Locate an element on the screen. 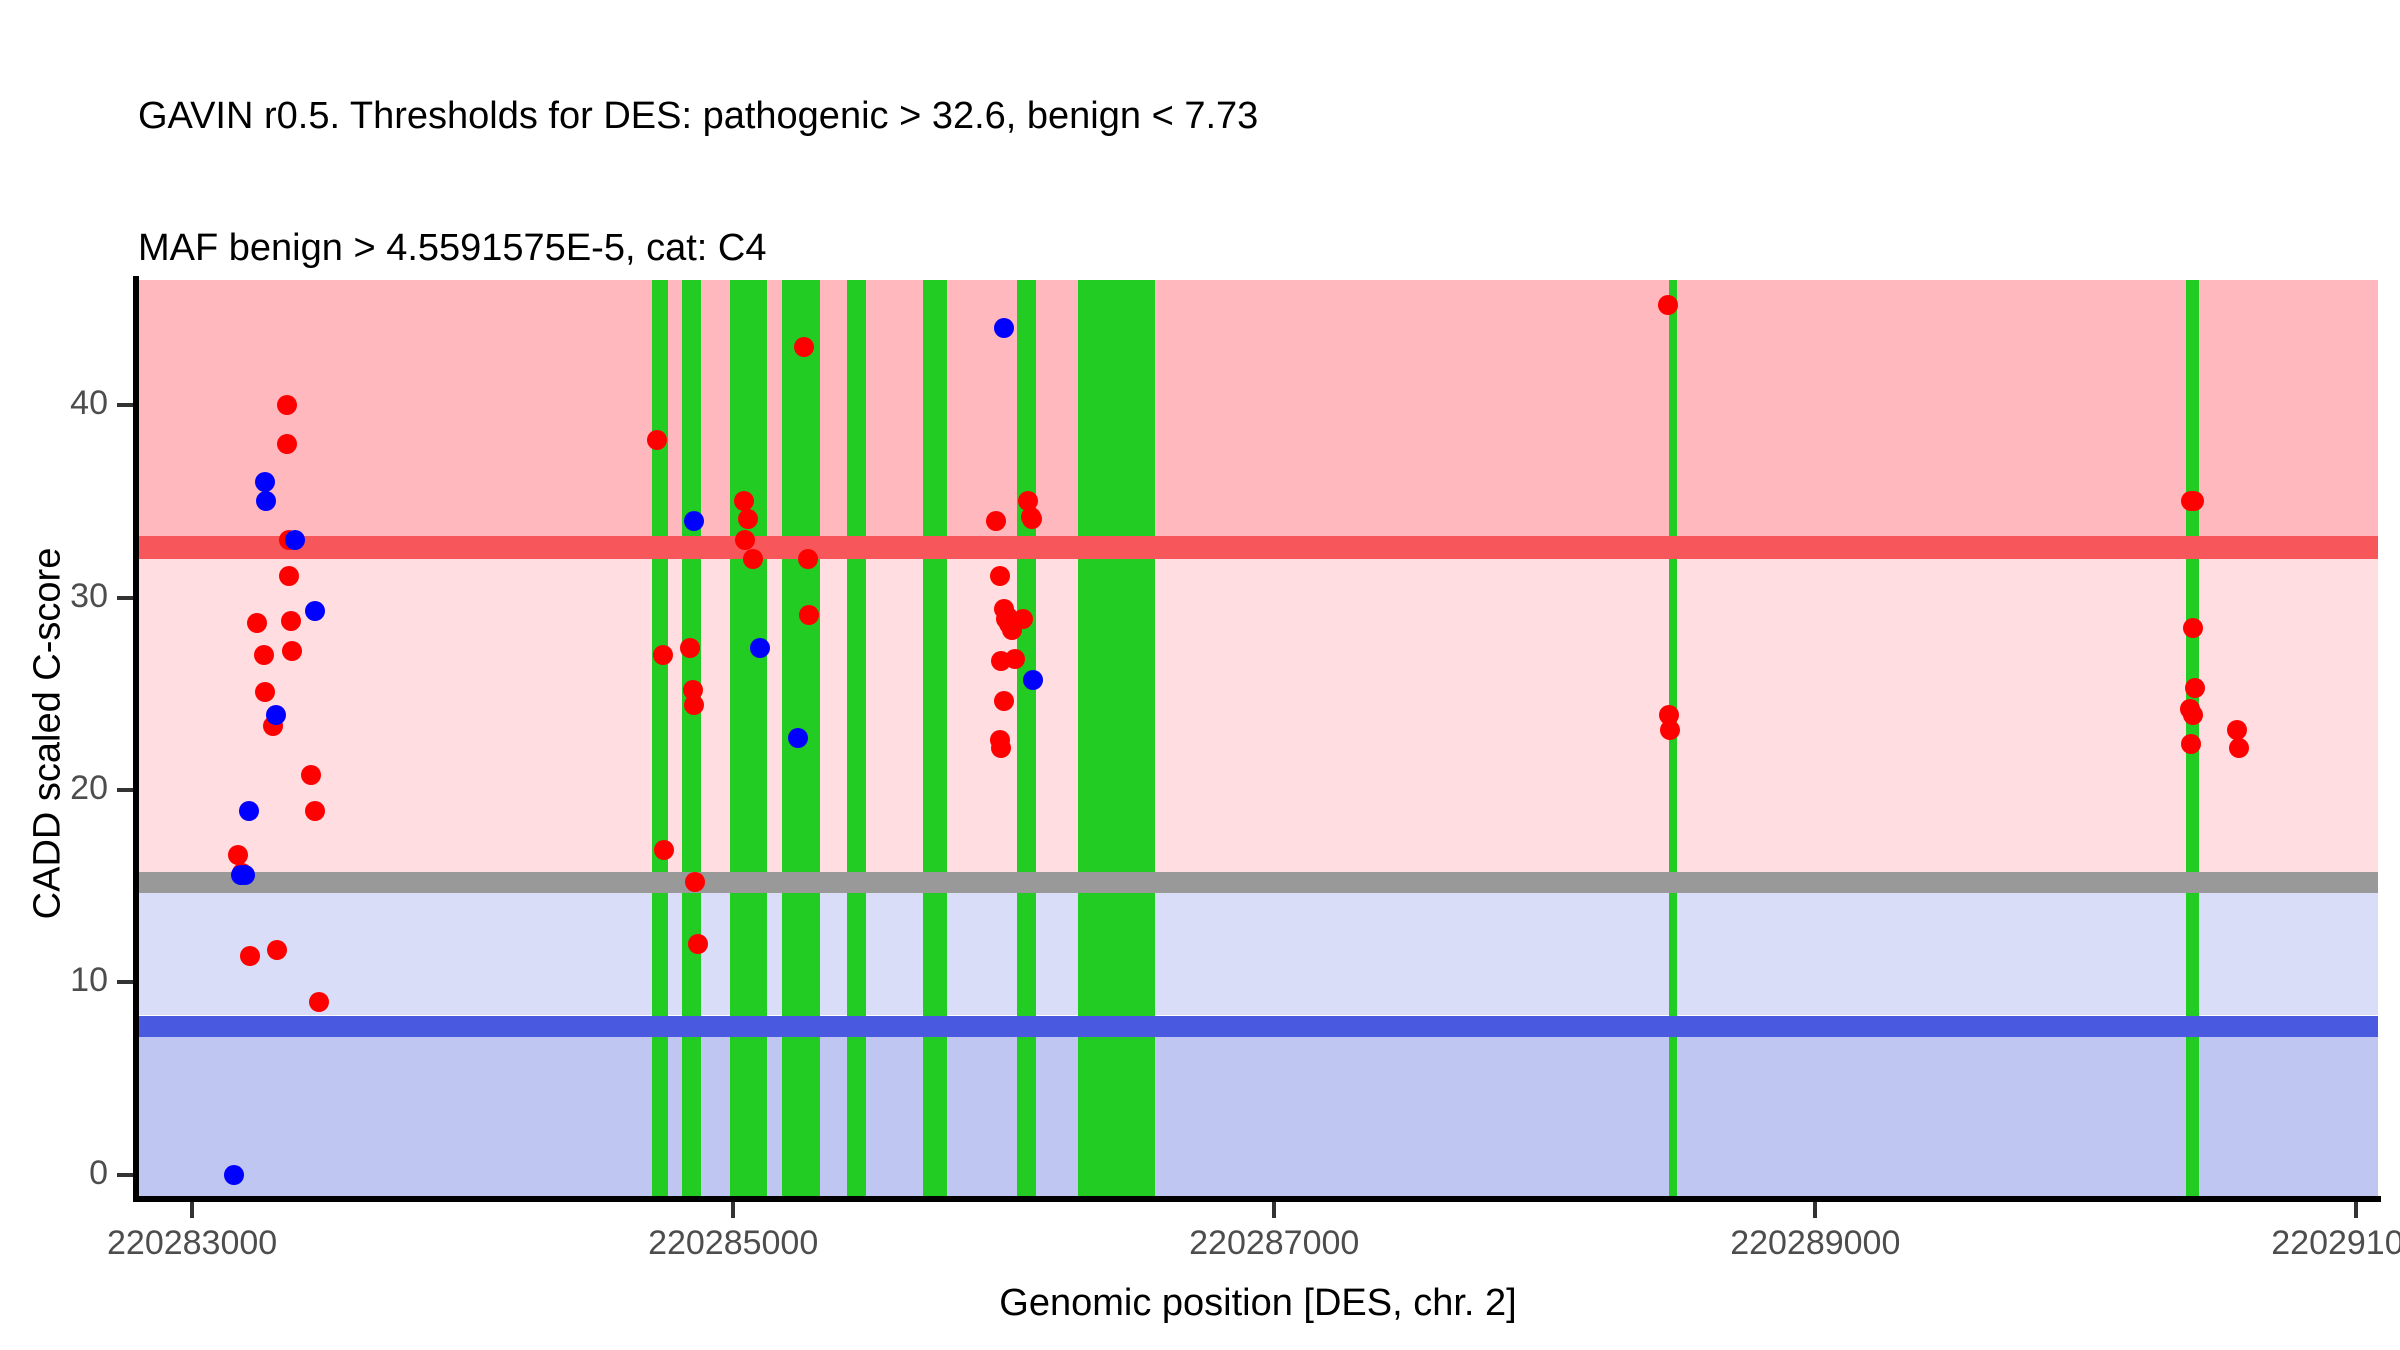 The height and width of the screenshot is (1350, 2400). title-line-2: MAF benign > 4.5591575E-5, cat: C4 is located at coordinates (452, 248).